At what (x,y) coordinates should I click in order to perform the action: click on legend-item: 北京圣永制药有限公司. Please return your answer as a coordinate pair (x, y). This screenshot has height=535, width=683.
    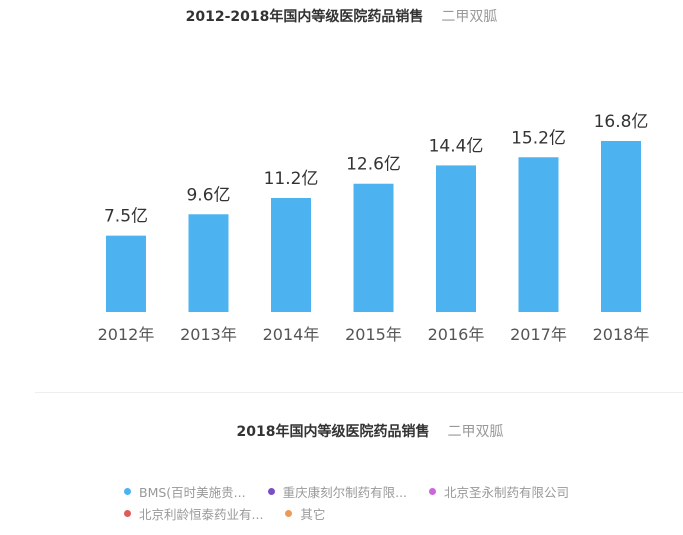
    Looking at the image, I should click on (499, 491).